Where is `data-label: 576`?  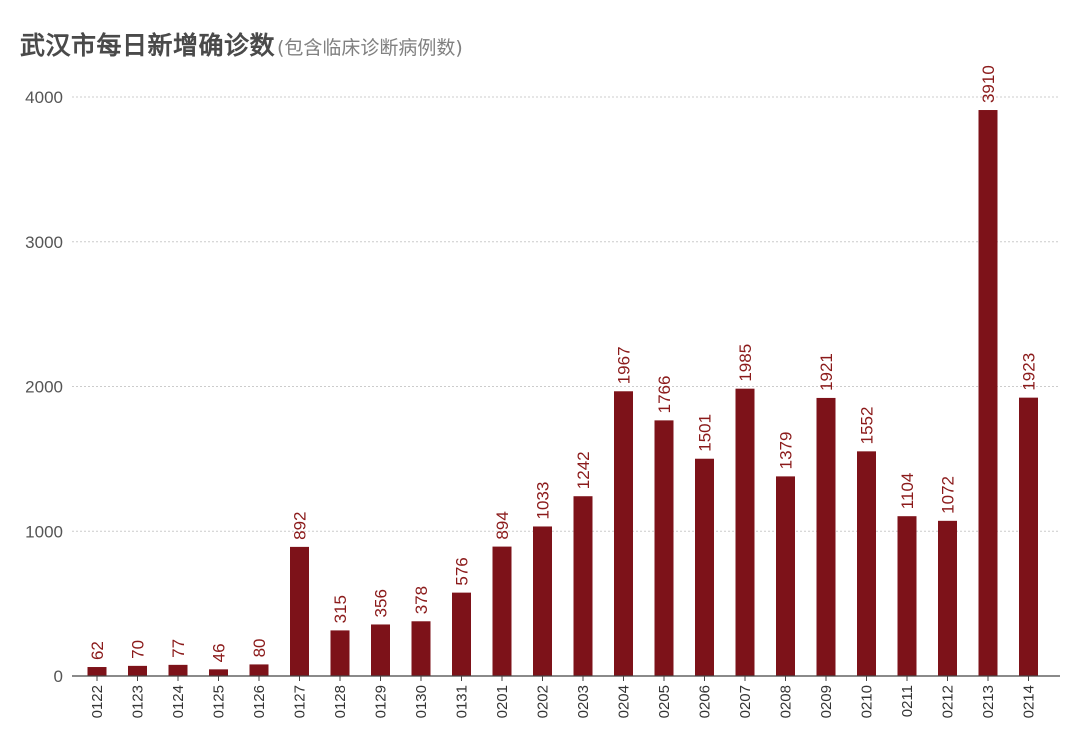 data-label: 576 is located at coordinates (462, 571).